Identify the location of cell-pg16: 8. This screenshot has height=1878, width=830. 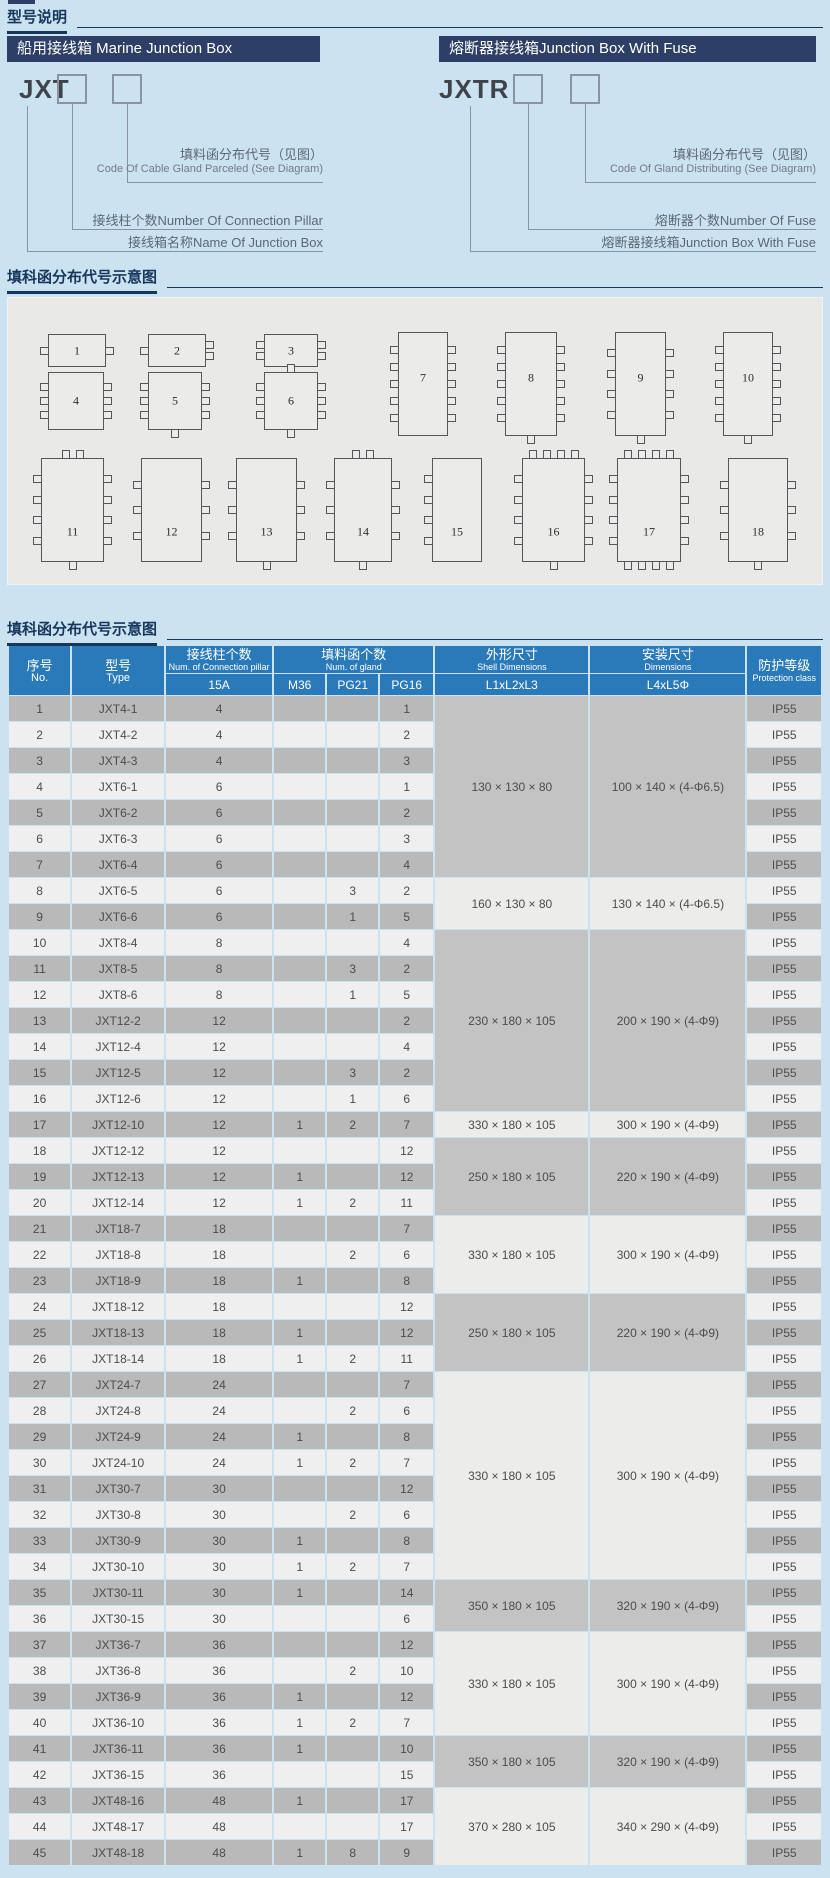
(407, 1280).